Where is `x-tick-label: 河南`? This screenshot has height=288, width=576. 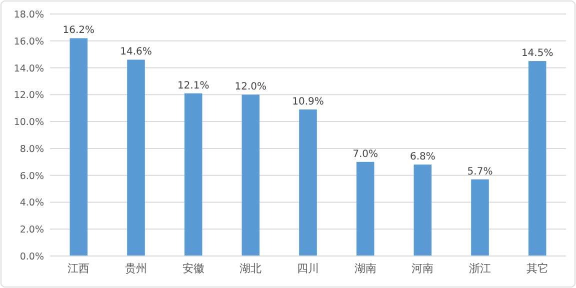
x-tick-label: 河南 is located at coordinates (423, 268).